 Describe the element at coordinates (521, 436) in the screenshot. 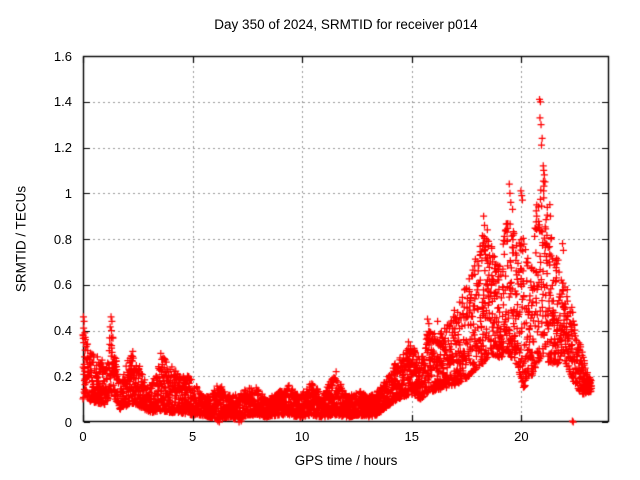

I see `x-tick-label: 20` at that location.